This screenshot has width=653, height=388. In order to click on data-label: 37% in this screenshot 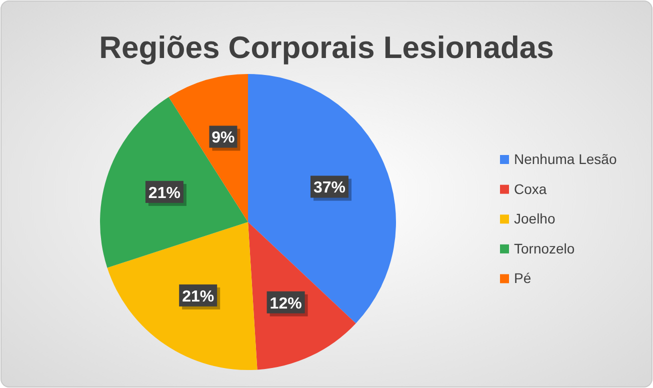, I will do `click(329, 188)`.